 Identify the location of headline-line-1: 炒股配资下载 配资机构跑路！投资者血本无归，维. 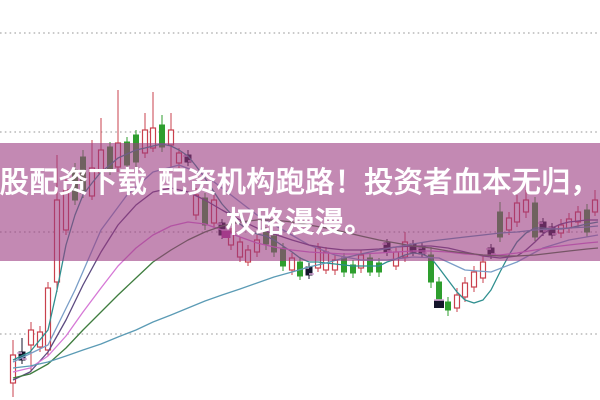
(300, 182).